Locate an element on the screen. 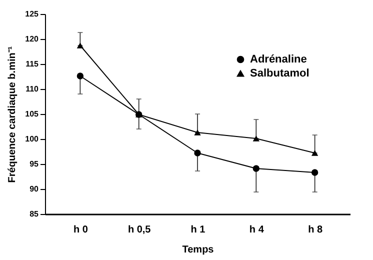 The image size is (373, 260). x-tick-label: h 0,5 is located at coordinates (140, 230).